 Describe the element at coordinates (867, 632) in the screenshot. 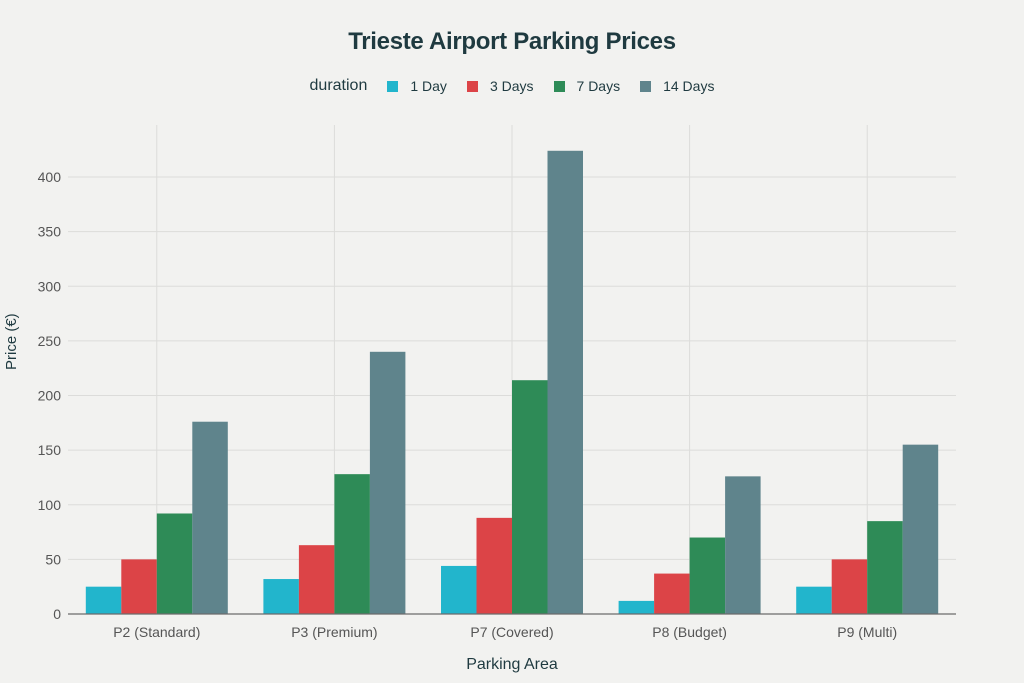

I see `x-tick-label: P9 (Multi)` at that location.